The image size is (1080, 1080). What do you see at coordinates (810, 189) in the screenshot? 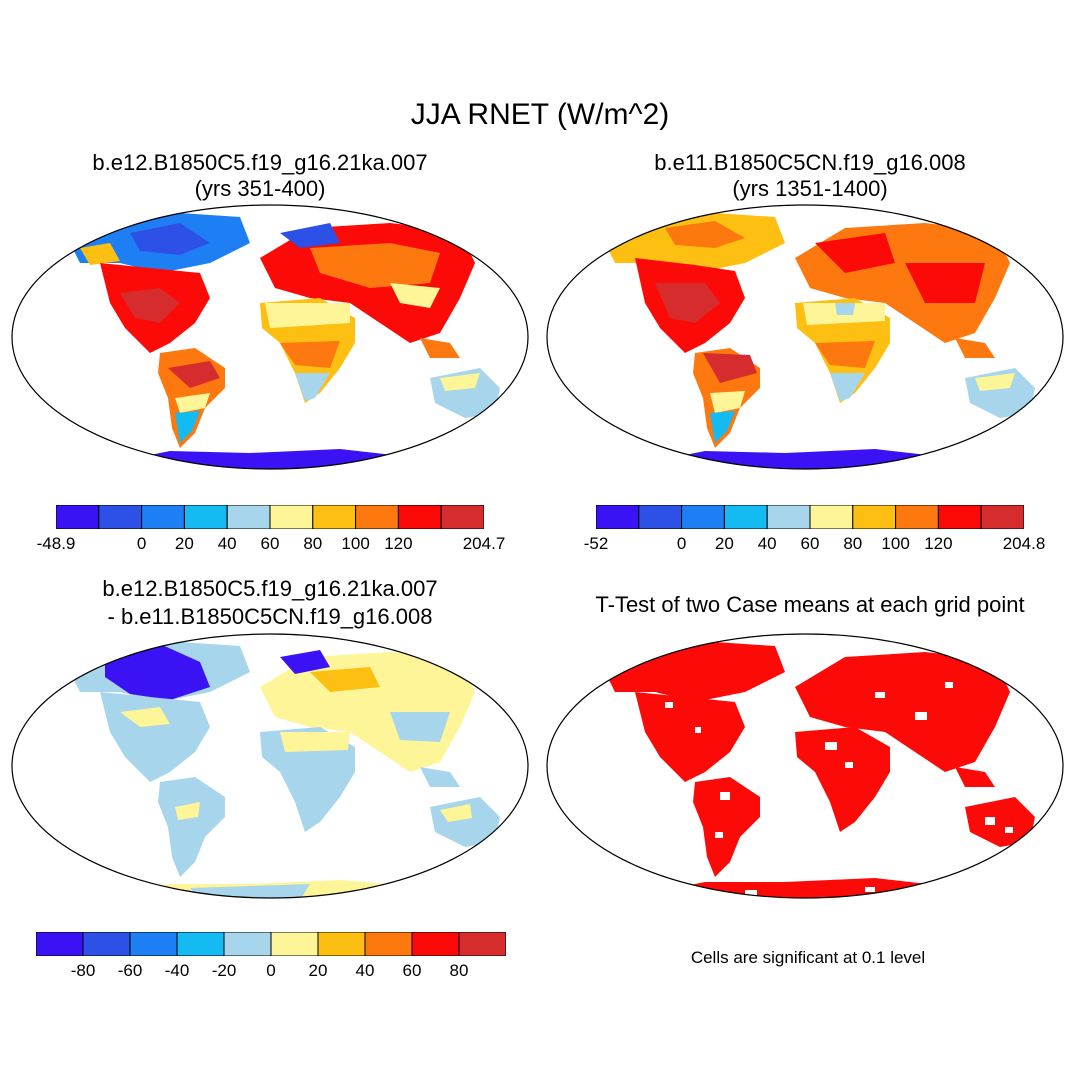
I see `panel2-title-line2: (yrs 1351-1400)` at bounding box center [810, 189].